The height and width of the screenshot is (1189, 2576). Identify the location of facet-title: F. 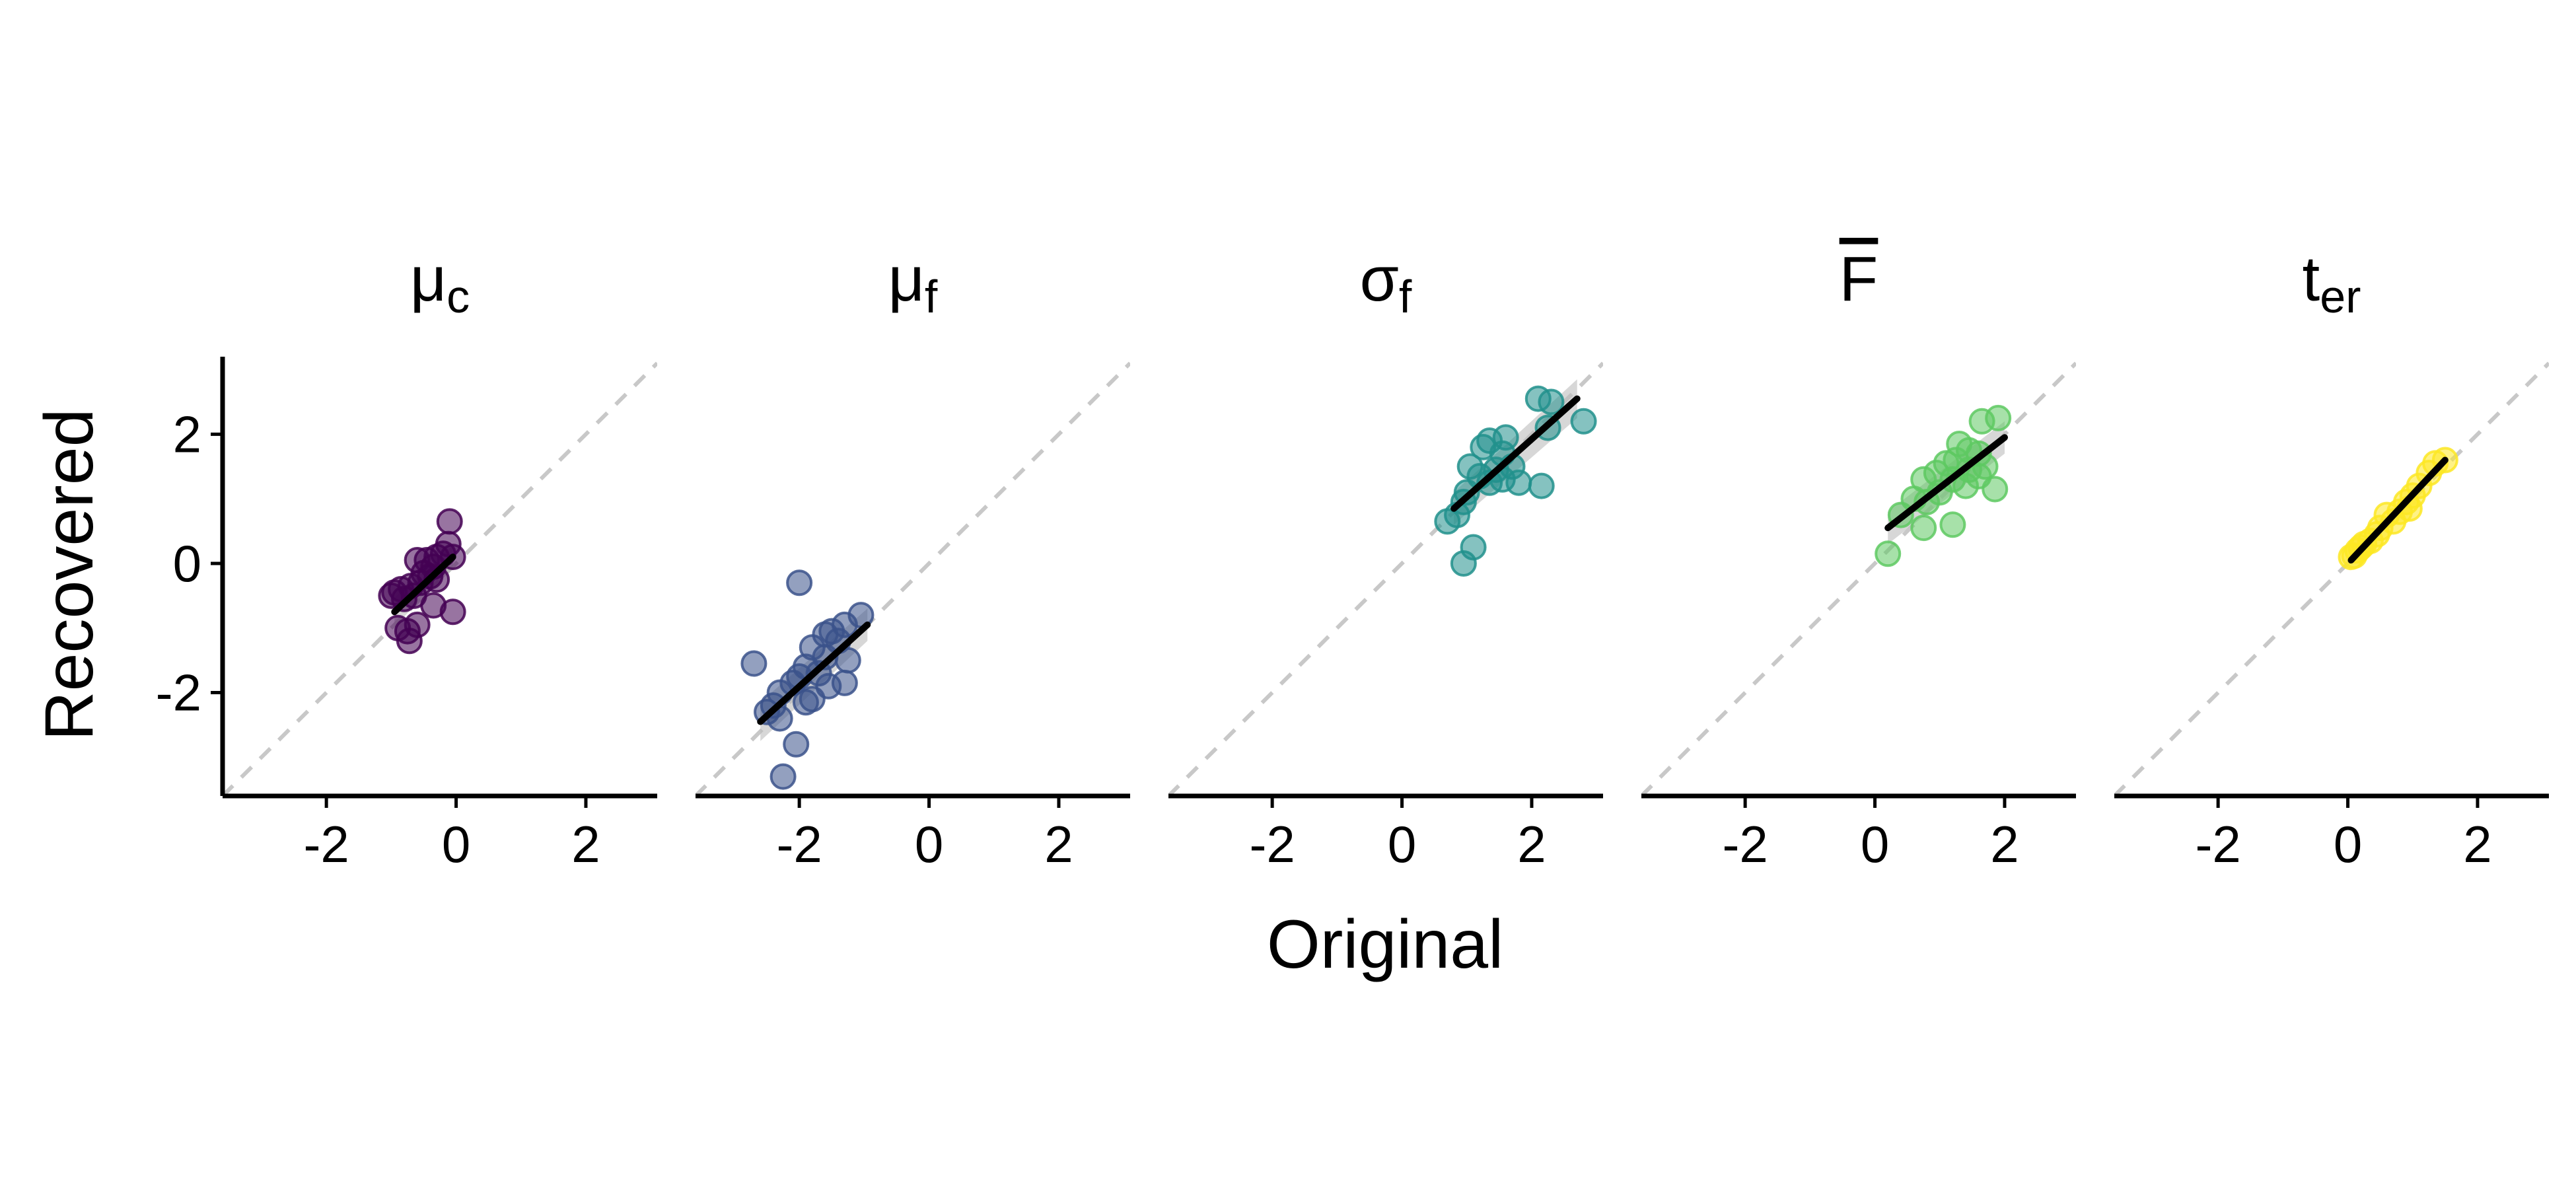
(1859, 279).